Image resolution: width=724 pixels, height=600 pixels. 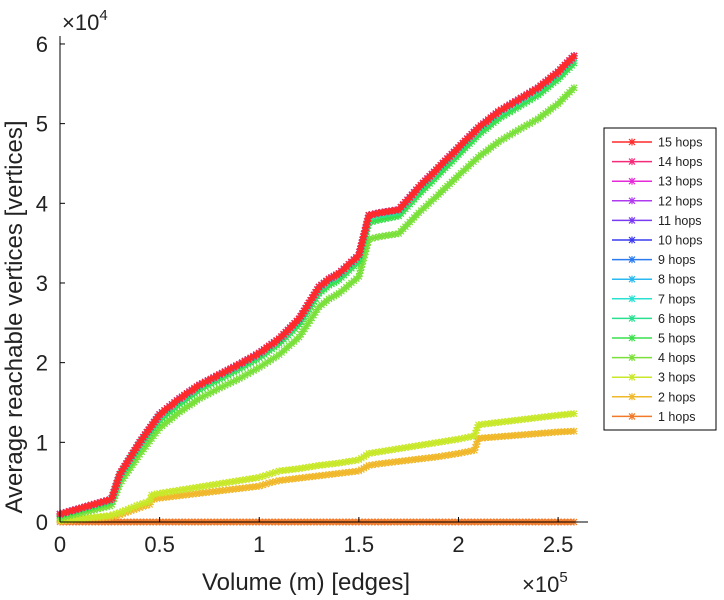 I want to click on legend-label: 3 hops, so click(x=677, y=378).